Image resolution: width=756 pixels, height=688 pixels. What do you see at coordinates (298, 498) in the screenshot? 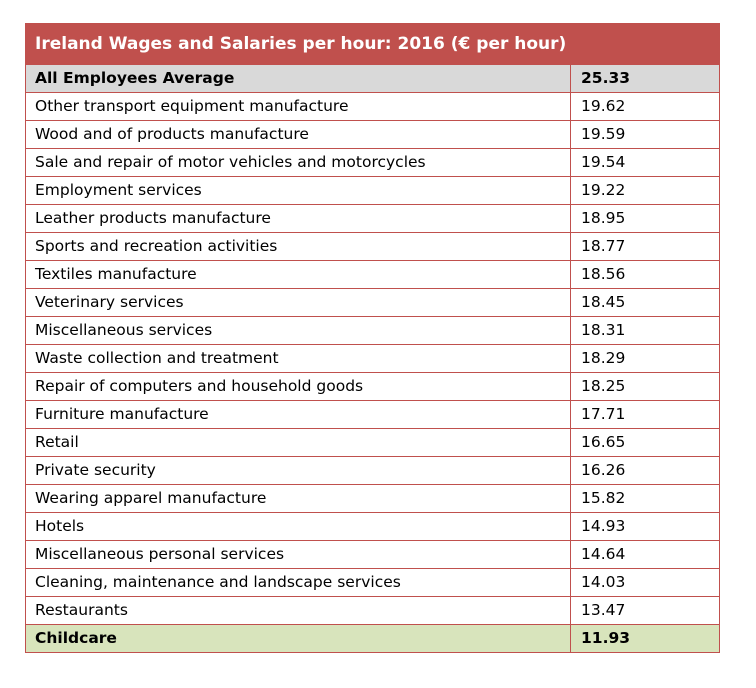
I see `sector-name: Wearing apparel manufacture` at bounding box center [298, 498].